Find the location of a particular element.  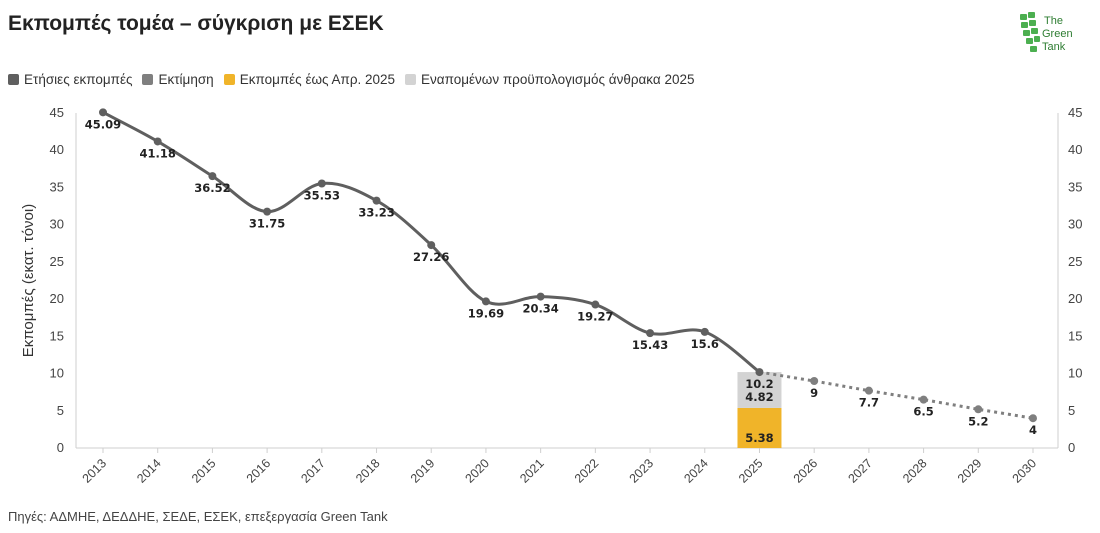

y-tick-label-left: 10 is located at coordinates (57, 373).